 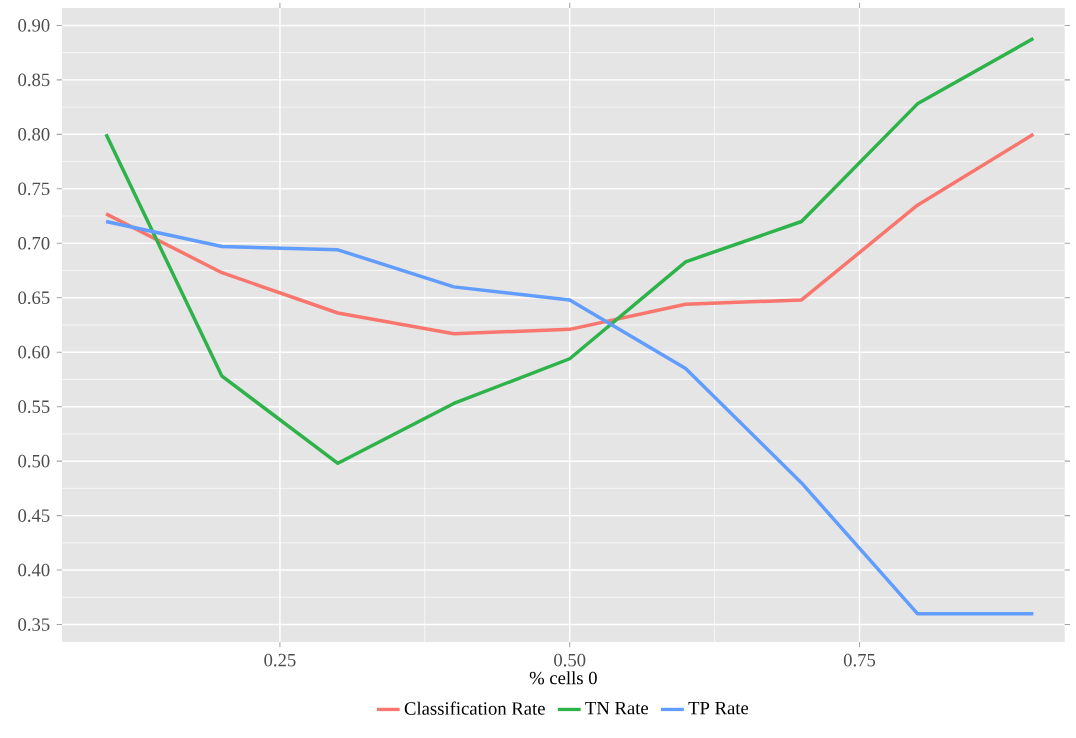 What do you see at coordinates (563, 678) in the screenshot?
I see `x-axis-title: % cells 0` at bounding box center [563, 678].